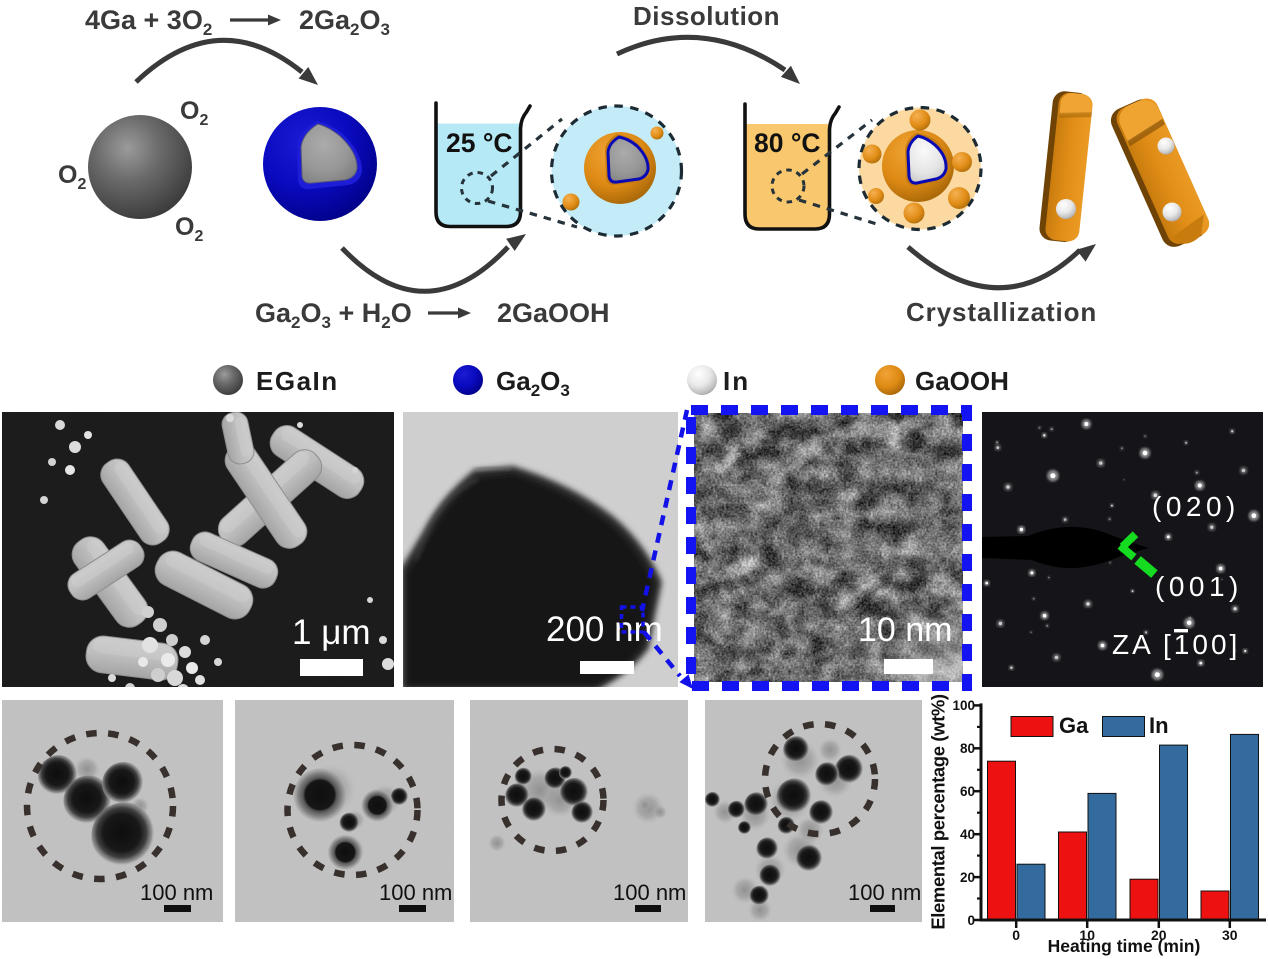  Describe the element at coordinates (148, 22) in the screenshot. I see `svg-text: 4Ga + 3O2` at that location.